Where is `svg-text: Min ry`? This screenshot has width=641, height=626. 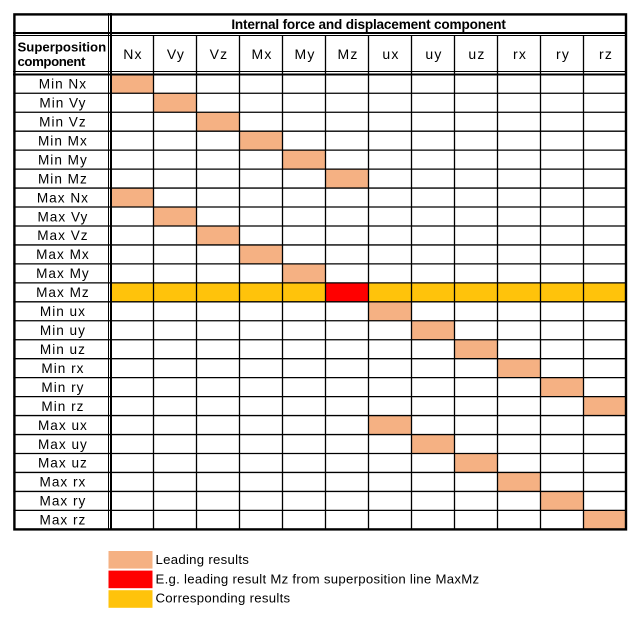 svg-text: Min ry is located at coordinates (62, 387).